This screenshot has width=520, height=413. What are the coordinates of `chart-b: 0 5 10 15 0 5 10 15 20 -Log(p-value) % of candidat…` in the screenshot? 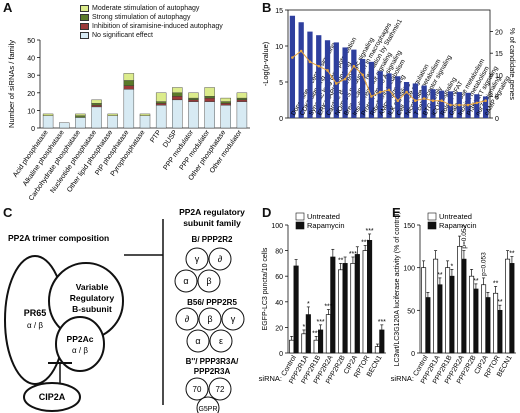 It's located at (389, 65).